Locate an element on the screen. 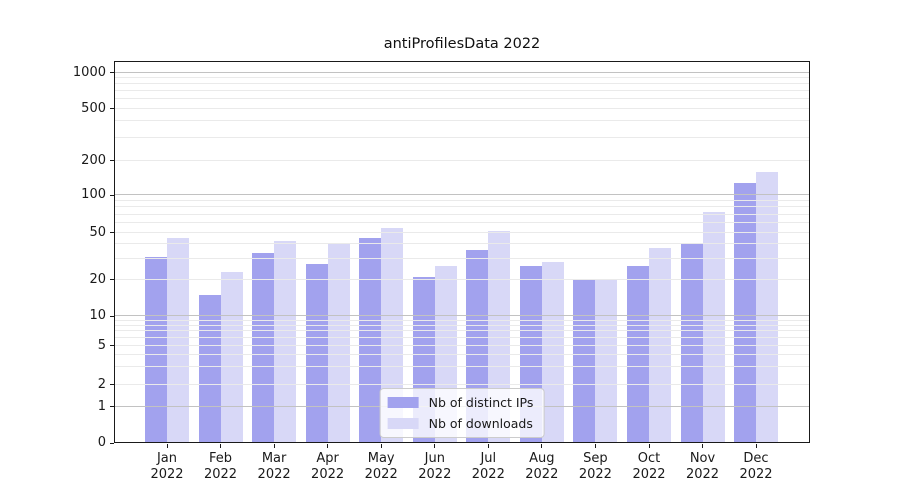 This screenshot has height=500, width=900. x-tick-month: Jan is located at coordinates (167, 458).